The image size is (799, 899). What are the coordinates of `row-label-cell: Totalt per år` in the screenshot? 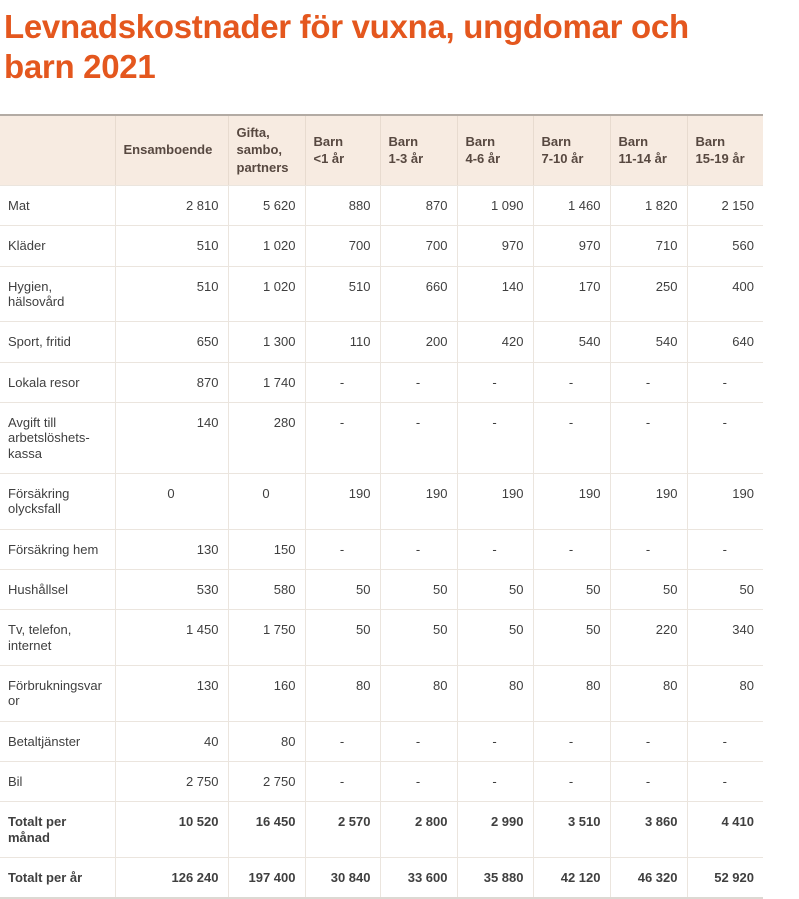 It's located at (57, 877).